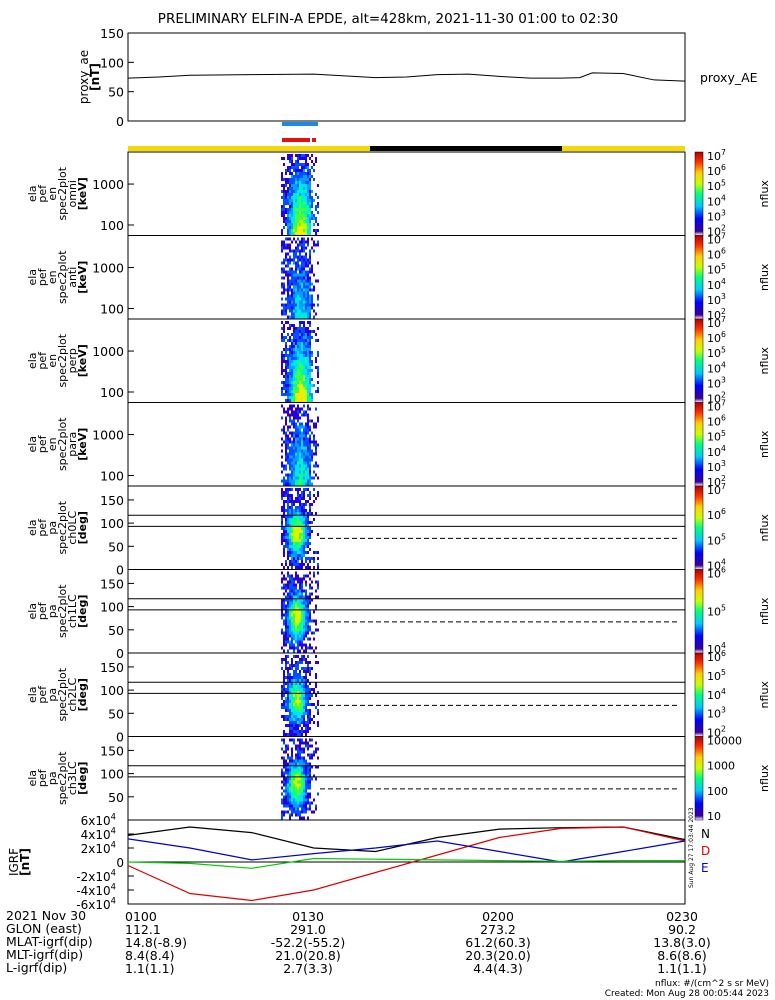 The image size is (775, 1000). I want to click on footer-value-3-0: 8.4(8.4), so click(150, 955).